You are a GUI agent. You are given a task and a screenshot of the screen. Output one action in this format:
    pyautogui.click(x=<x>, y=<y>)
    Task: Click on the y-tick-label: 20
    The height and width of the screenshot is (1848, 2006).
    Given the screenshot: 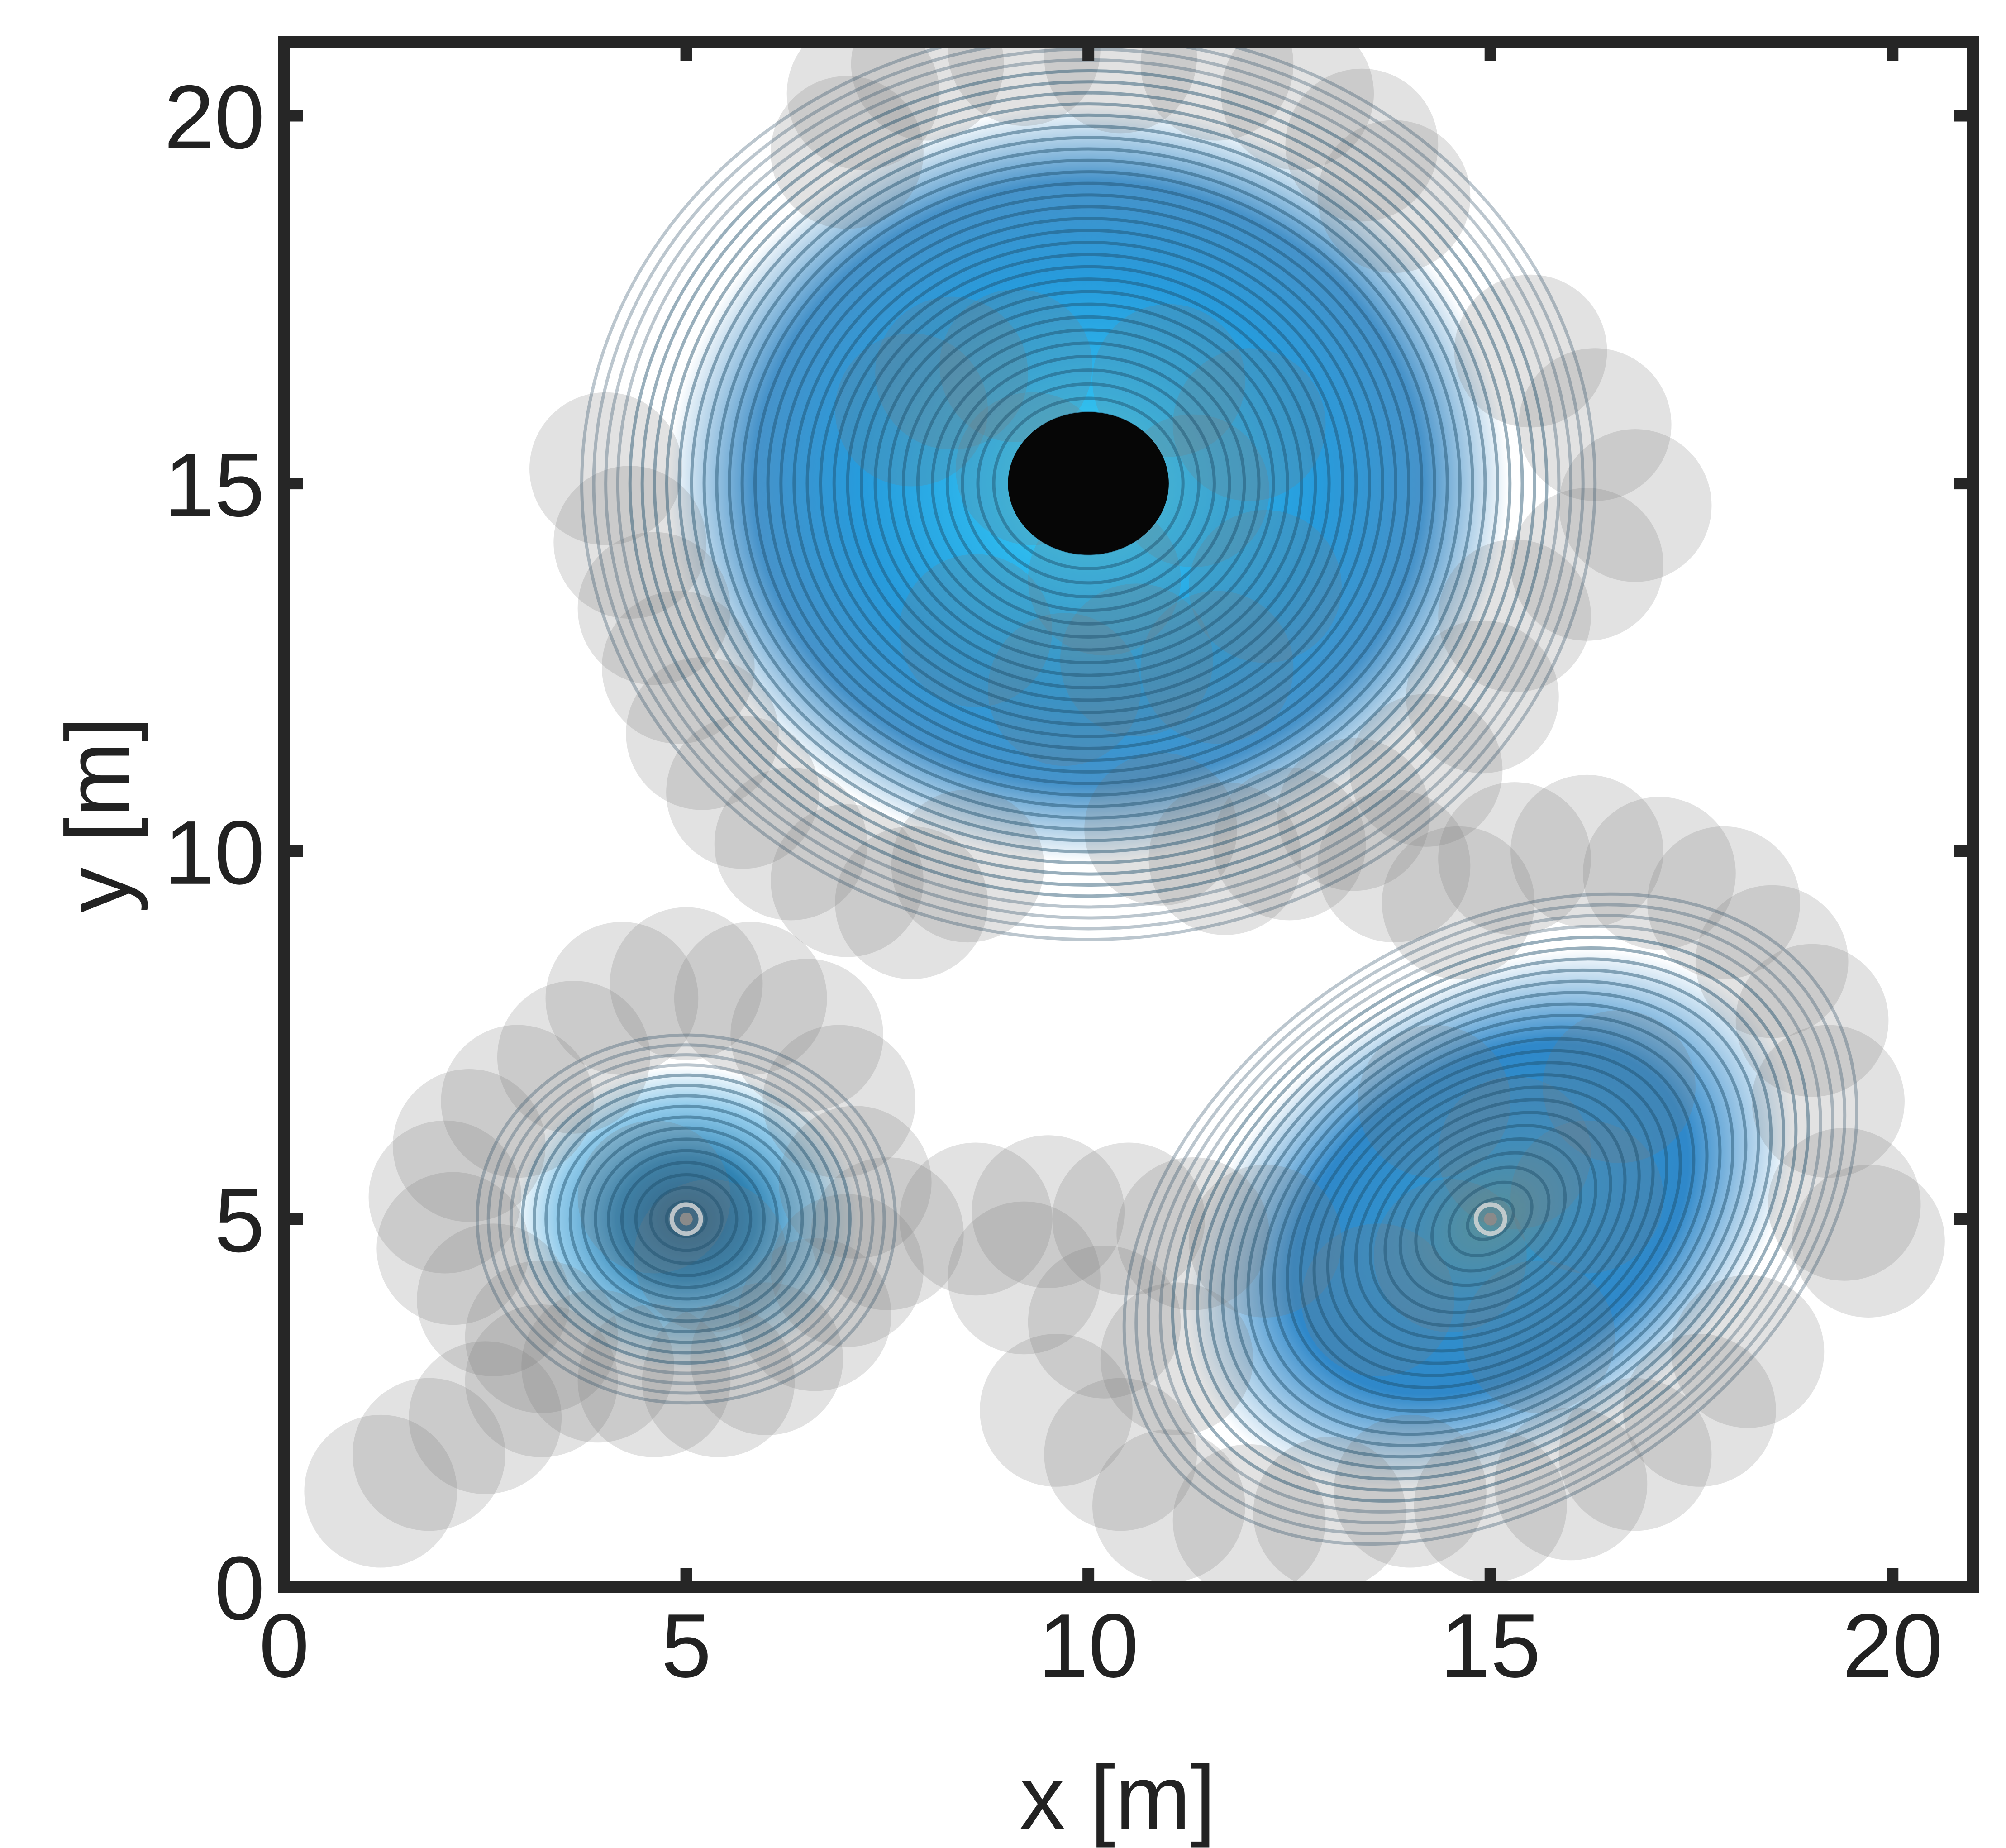 What is the action you would take?
    pyautogui.click(x=215, y=117)
    